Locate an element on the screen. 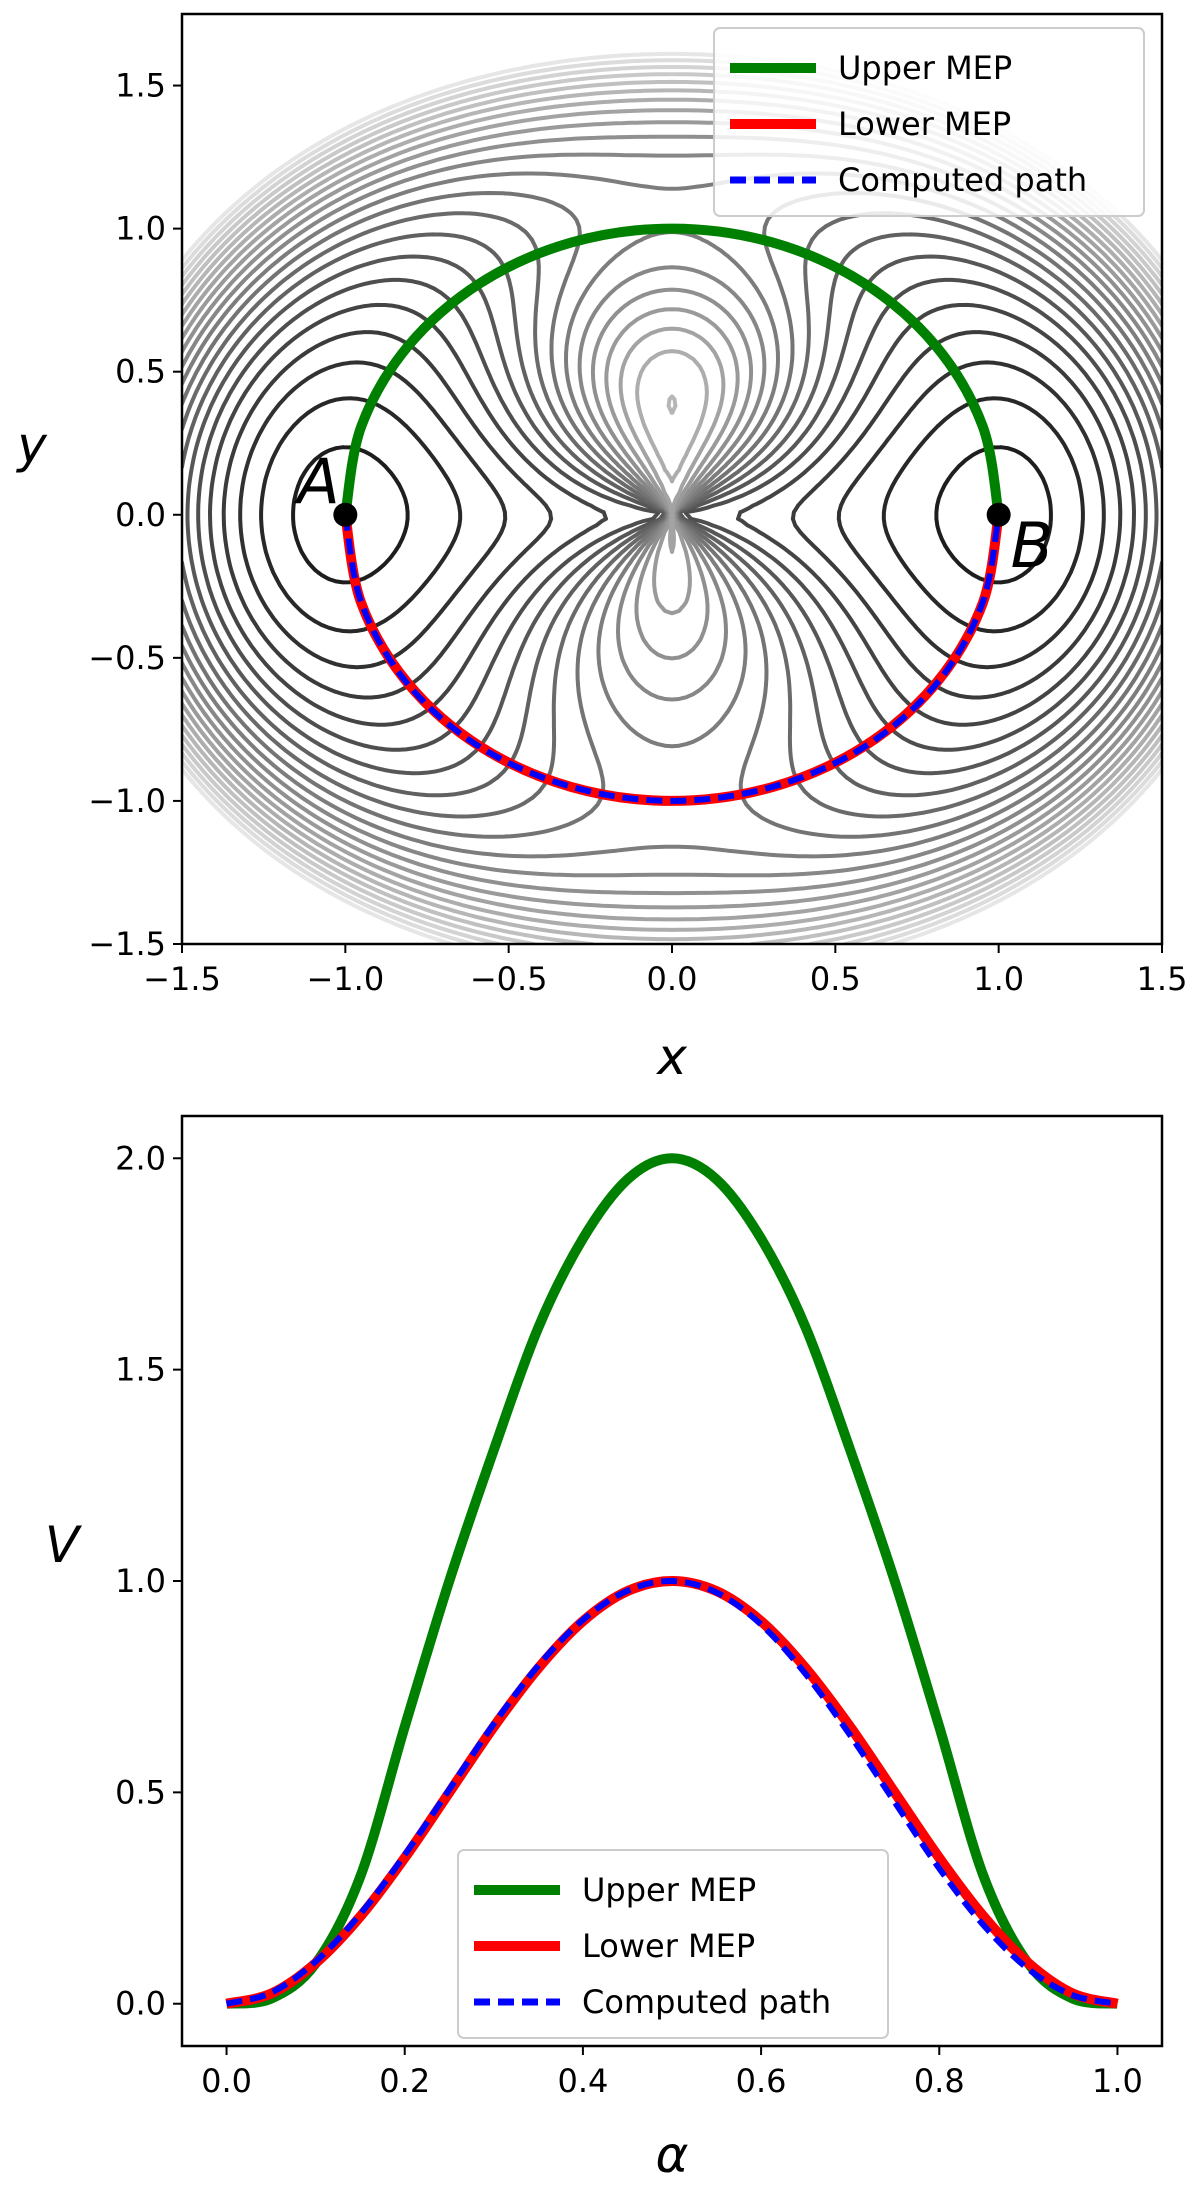  top-series-lines is located at coordinates (672, 514).